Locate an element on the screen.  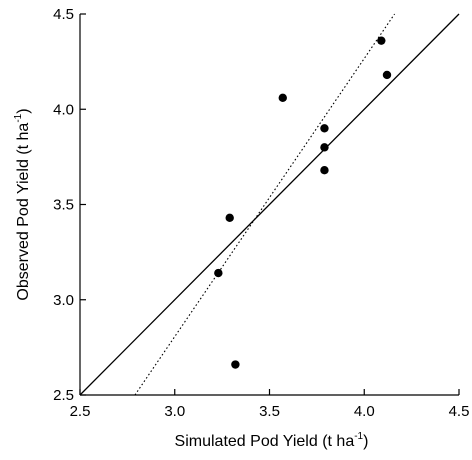
x-axis-title-main: Simulated Pod Yield (t ha is located at coordinates (265, 441).